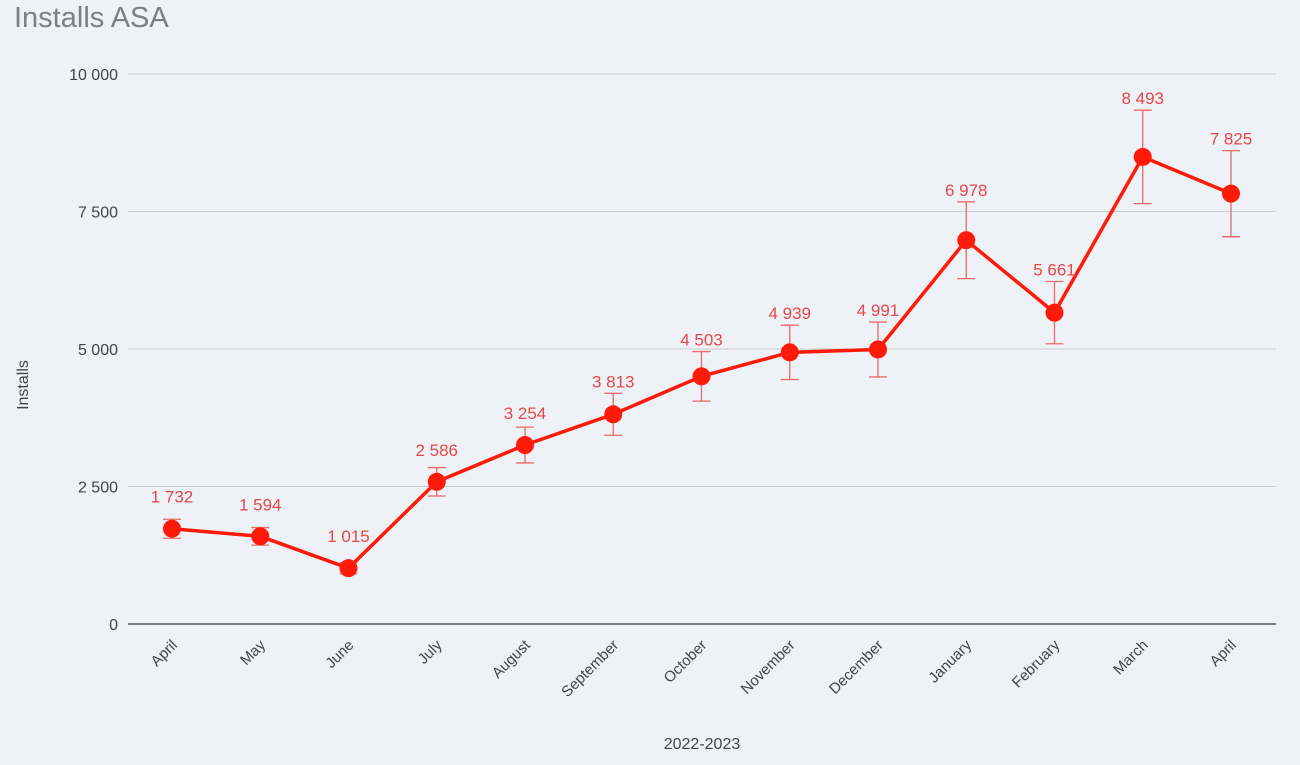  What do you see at coordinates (590, 669) in the screenshot?
I see `x-tick-label: September` at bounding box center [590, 669].